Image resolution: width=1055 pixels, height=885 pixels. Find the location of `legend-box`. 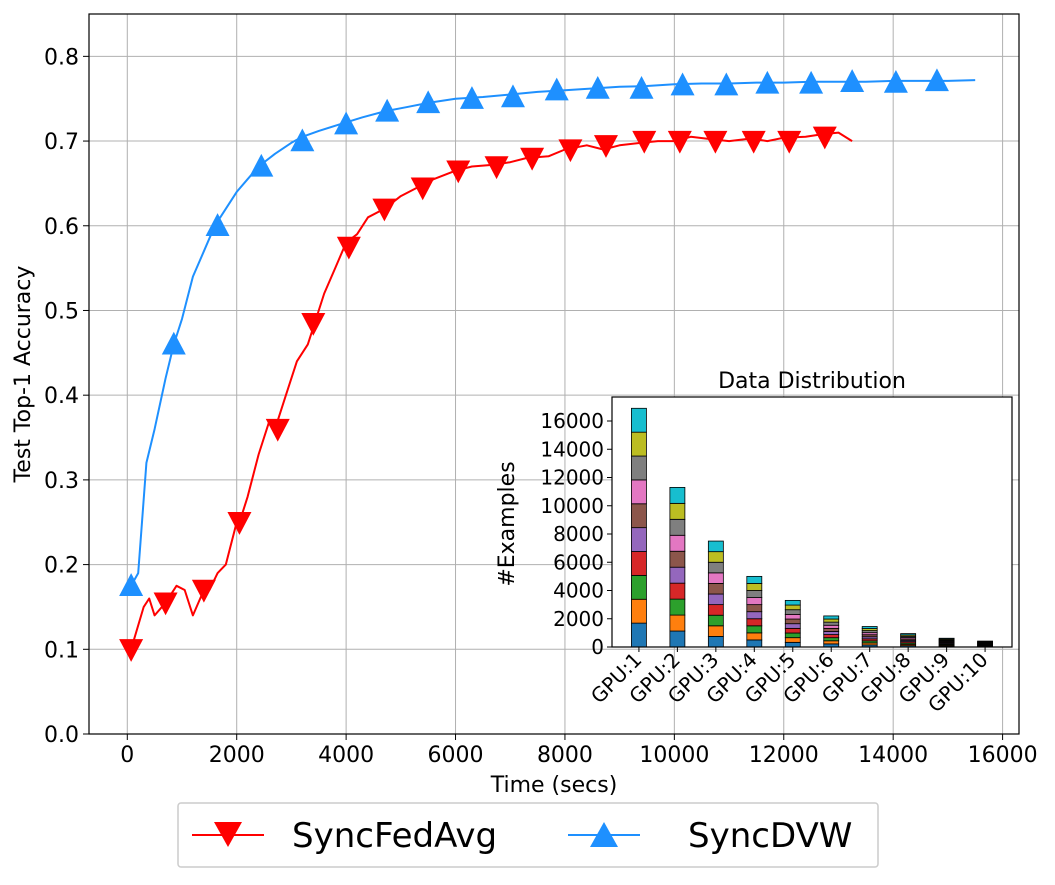

legend-box is located at coordinates (528, 835).